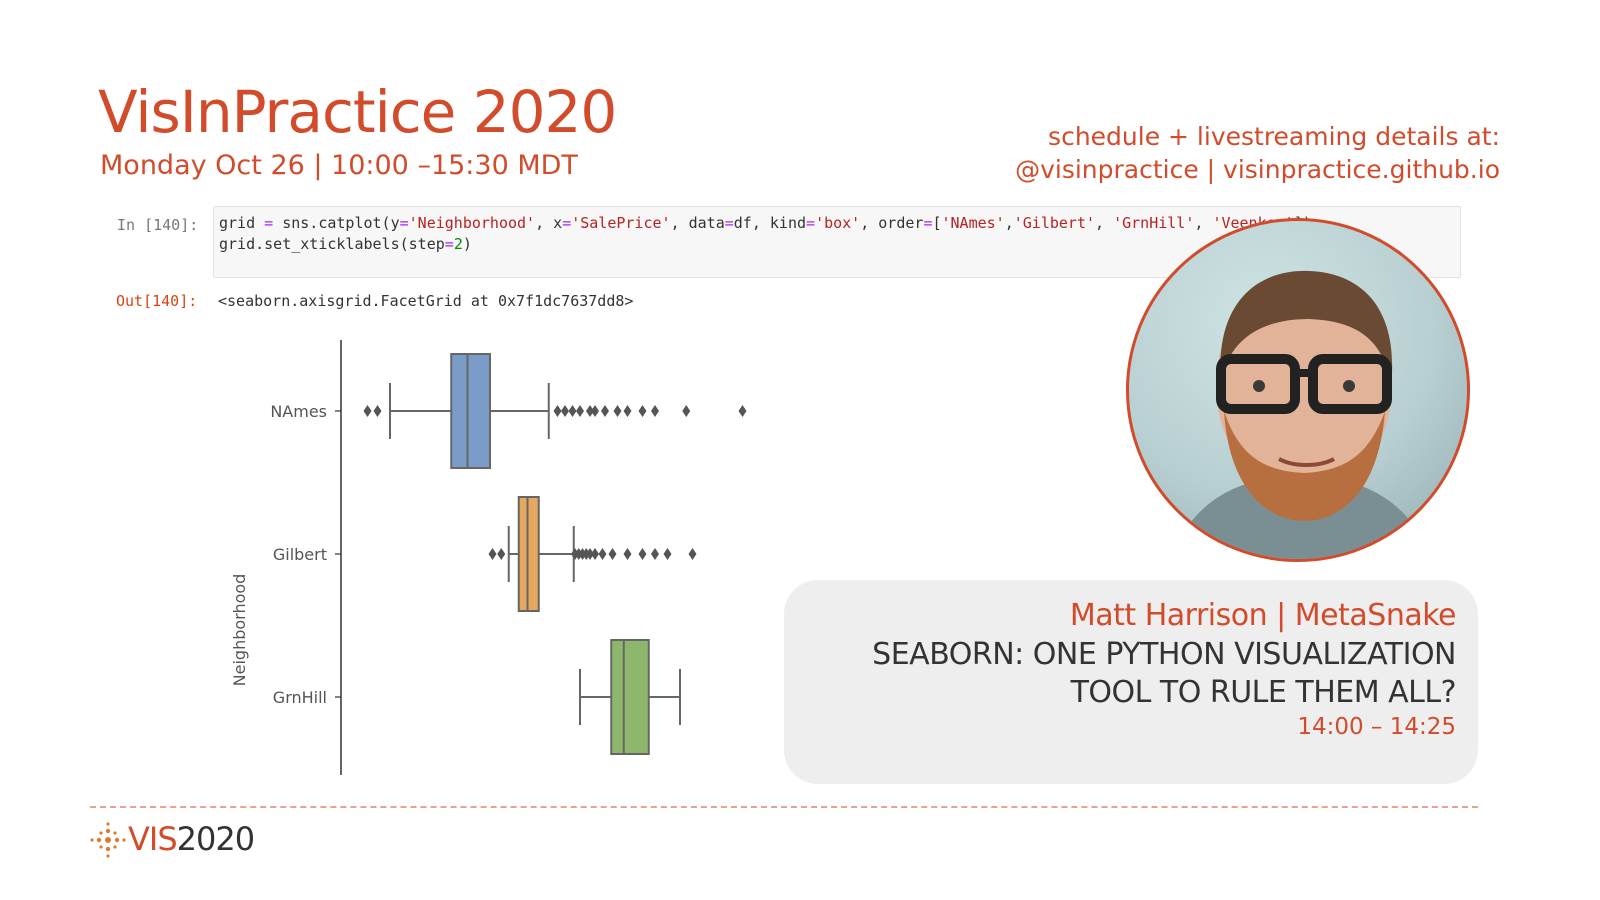 The image size is (1600, 900). I want to click on vis-logo-icon, so click(108, 840).